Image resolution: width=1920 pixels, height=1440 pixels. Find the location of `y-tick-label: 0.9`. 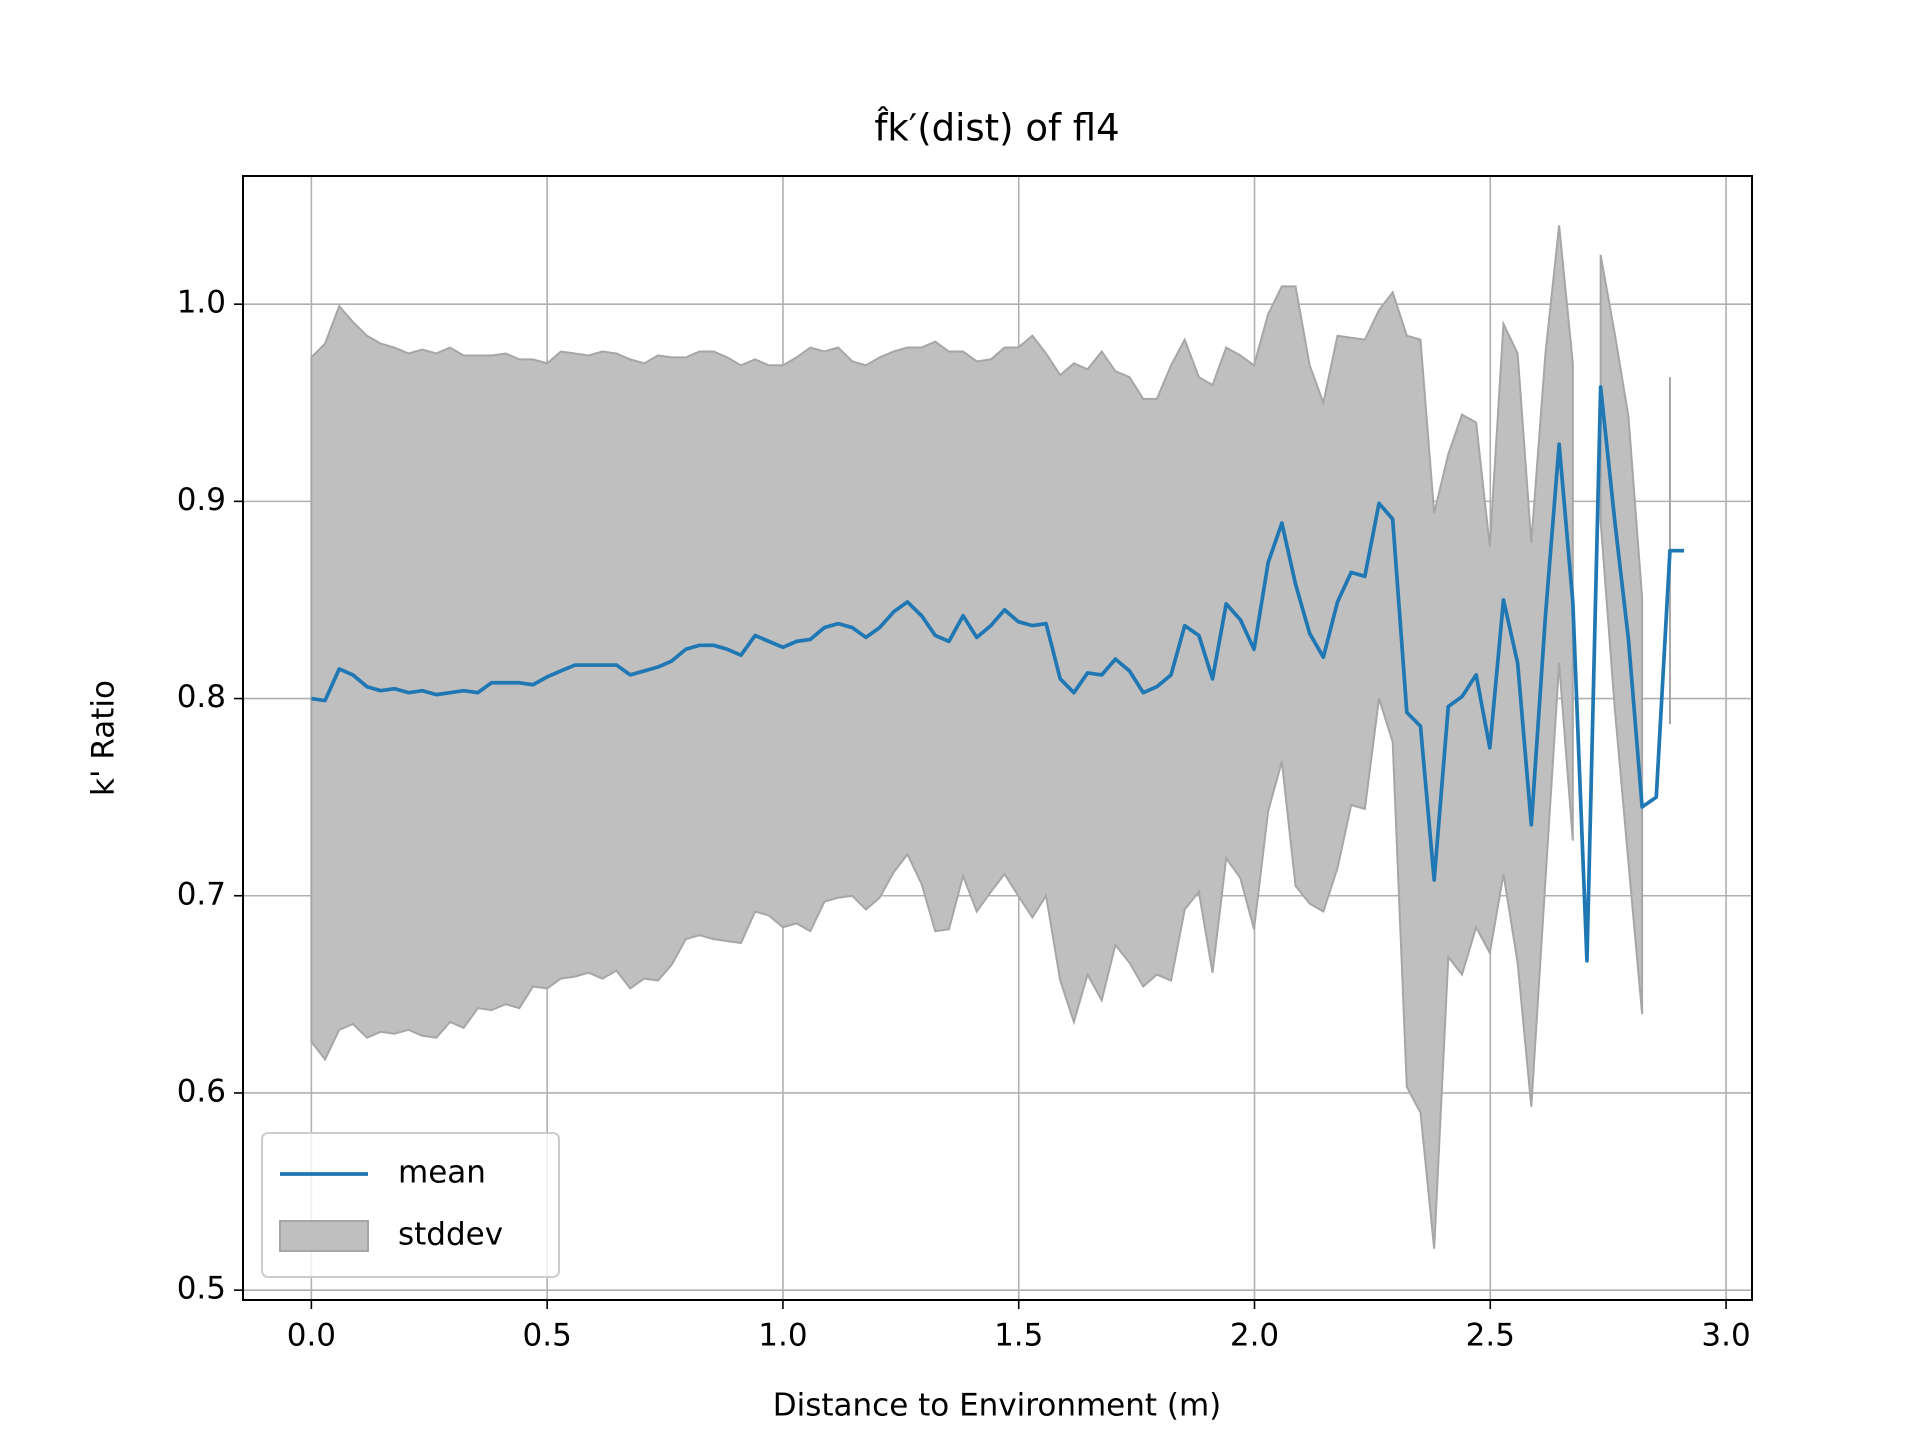

y-tick-label: 0.9 is located at coordinates (201, 500).